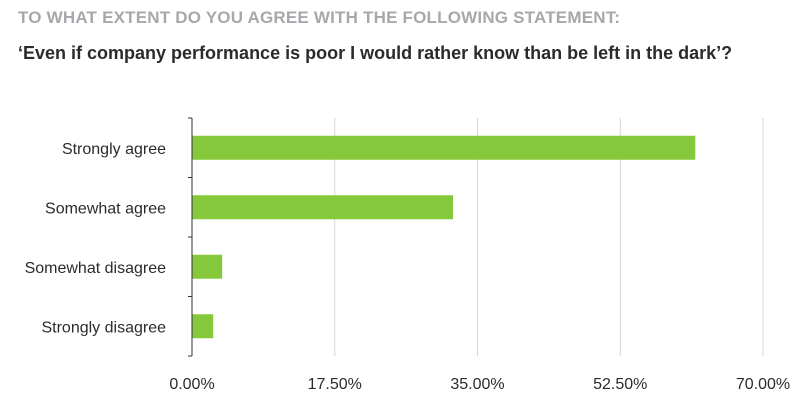  Describe the element at coordinates (105, 208) in the screenshot. I see `category-label: Somewhat agree` at that location.